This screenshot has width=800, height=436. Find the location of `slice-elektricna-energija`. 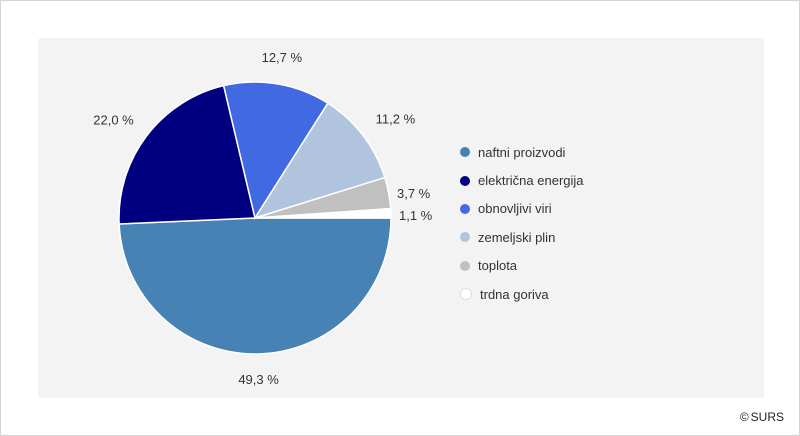

slice-elektricna-energija is located at coordinates (187, 154).